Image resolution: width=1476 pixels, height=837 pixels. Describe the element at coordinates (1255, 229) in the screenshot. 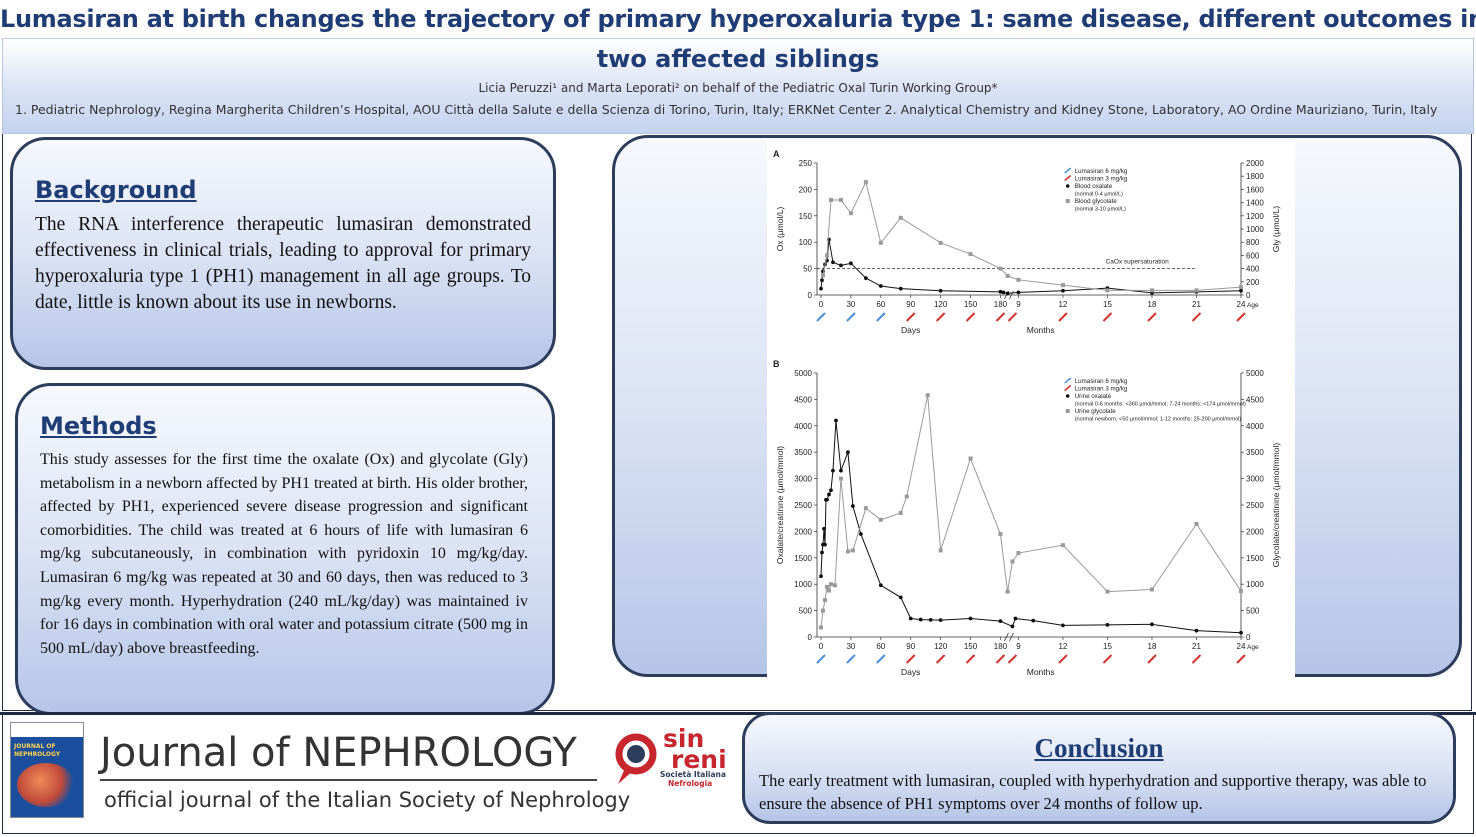

I see `panel-a-y2tick-label: 1000` at that location.